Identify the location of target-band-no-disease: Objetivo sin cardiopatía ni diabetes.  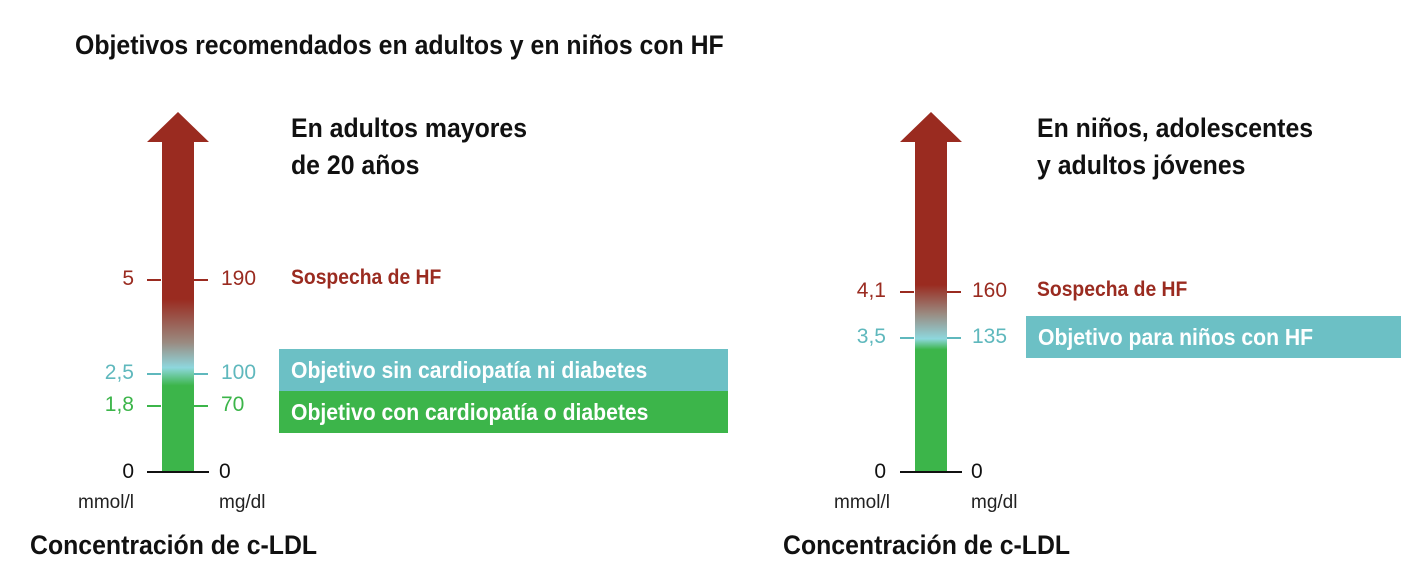
(503, 370).